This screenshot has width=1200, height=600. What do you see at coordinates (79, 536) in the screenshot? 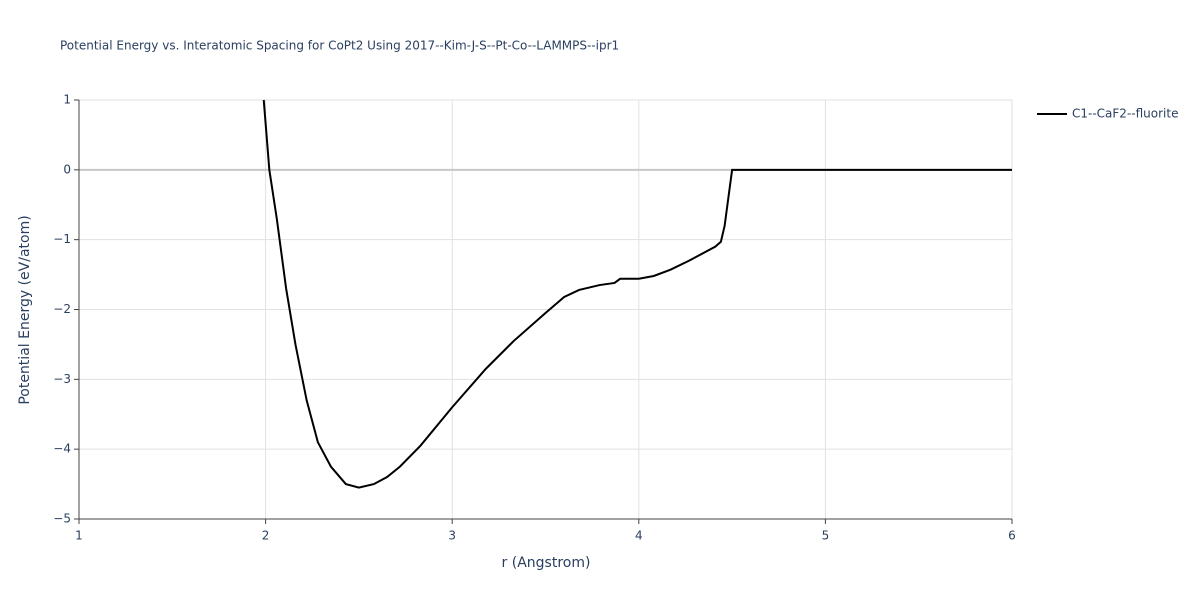
I see `x-tick-label: 1` at bounding box center [79, 536].